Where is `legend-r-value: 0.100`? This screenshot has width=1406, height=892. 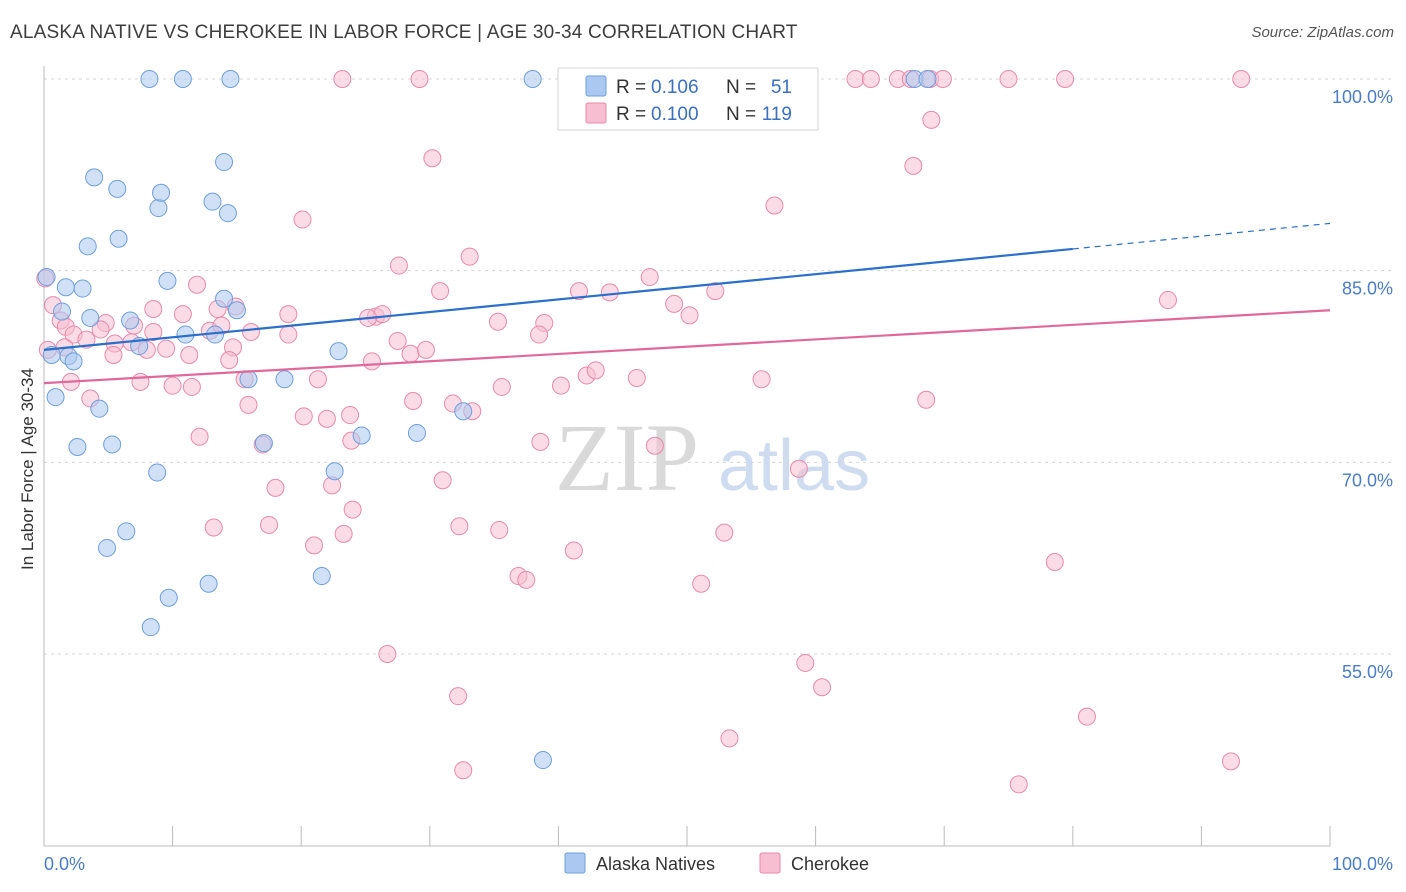 legend-r-value: 0.100 is located at coordinates (675, 114).